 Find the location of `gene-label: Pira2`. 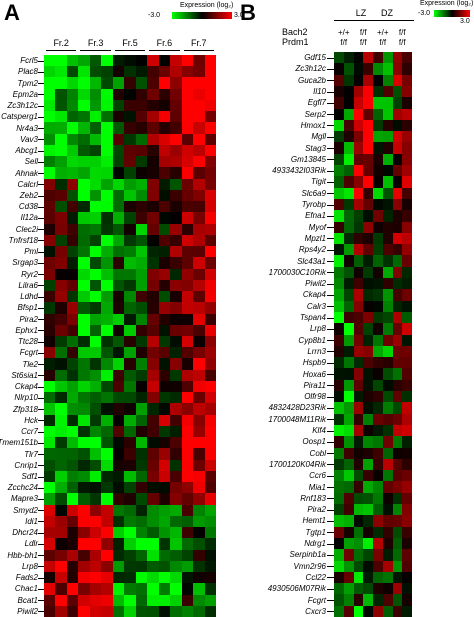

gene-label: Pira2 is located at coordinates (316, 510).